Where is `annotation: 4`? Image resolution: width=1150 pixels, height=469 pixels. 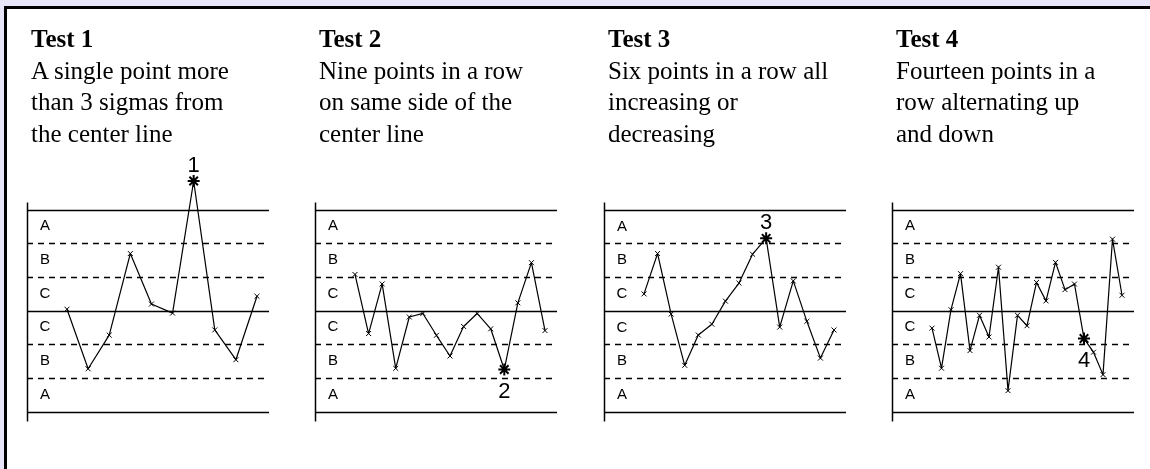 annotation: 4 is located at coordinates (1084, 359).